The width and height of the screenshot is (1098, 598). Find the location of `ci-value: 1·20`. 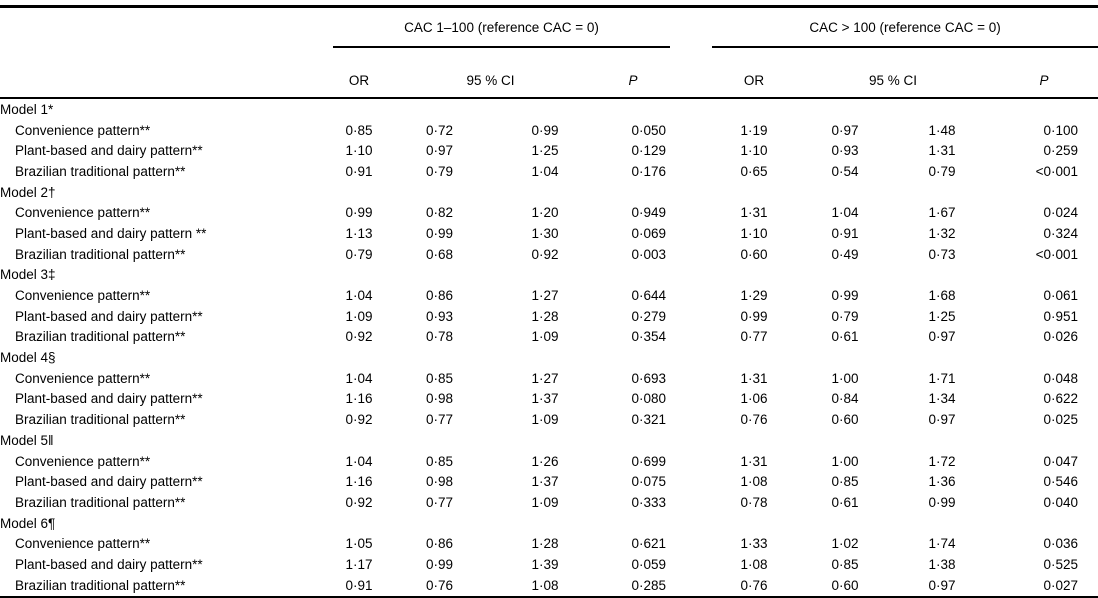

ci-value: 1·20 is located at coordinates (545, 213).